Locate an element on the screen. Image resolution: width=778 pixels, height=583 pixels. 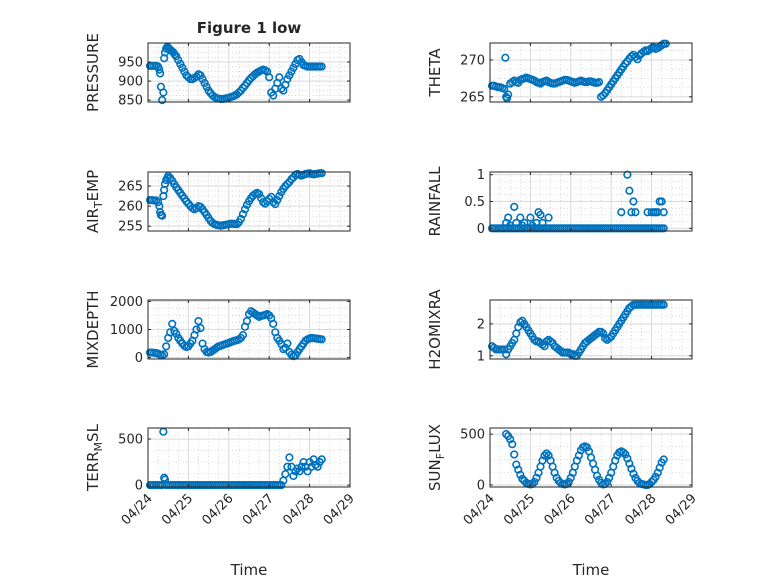
y-tick-label: 1 is located at coordinates (481, 356).